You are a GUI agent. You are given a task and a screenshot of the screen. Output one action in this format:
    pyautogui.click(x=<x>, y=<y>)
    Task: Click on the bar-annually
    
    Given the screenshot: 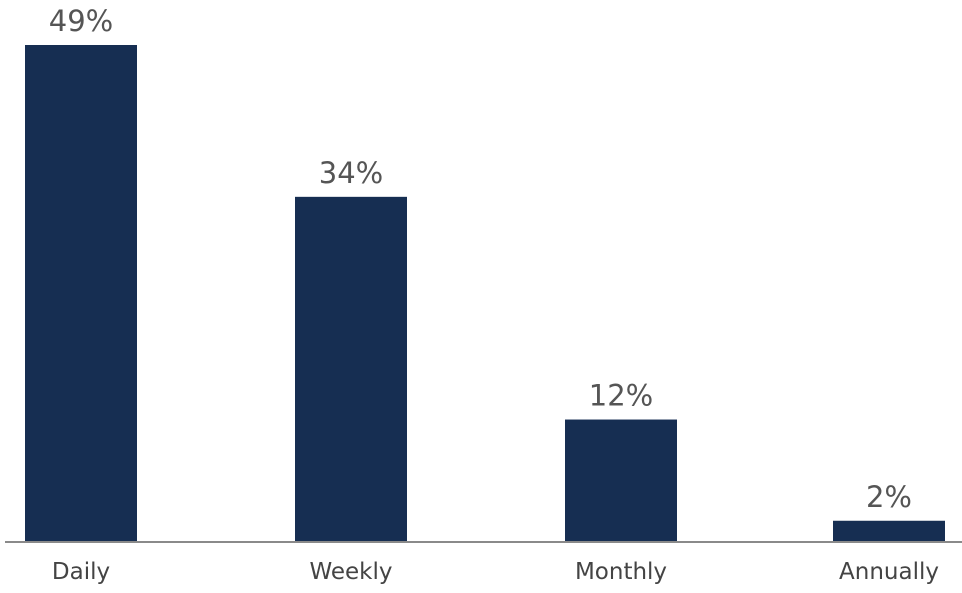 What is the action you would take?
    pyautogui.click(x=889, y=530)
    